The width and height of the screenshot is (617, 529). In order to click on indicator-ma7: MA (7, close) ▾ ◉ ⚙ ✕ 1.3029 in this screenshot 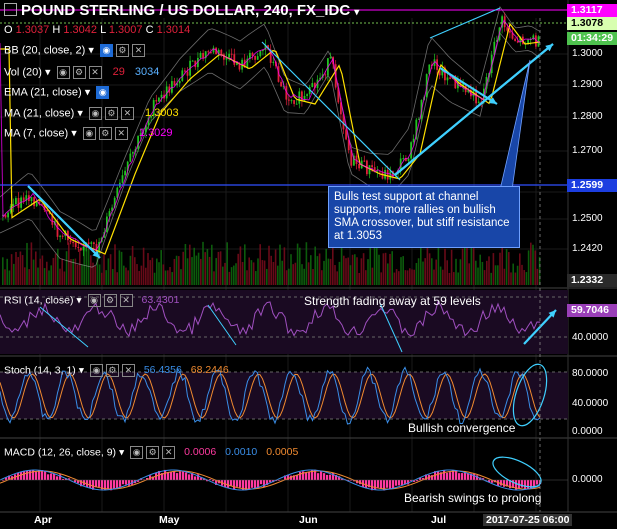, I will do `click(88, 133)`.